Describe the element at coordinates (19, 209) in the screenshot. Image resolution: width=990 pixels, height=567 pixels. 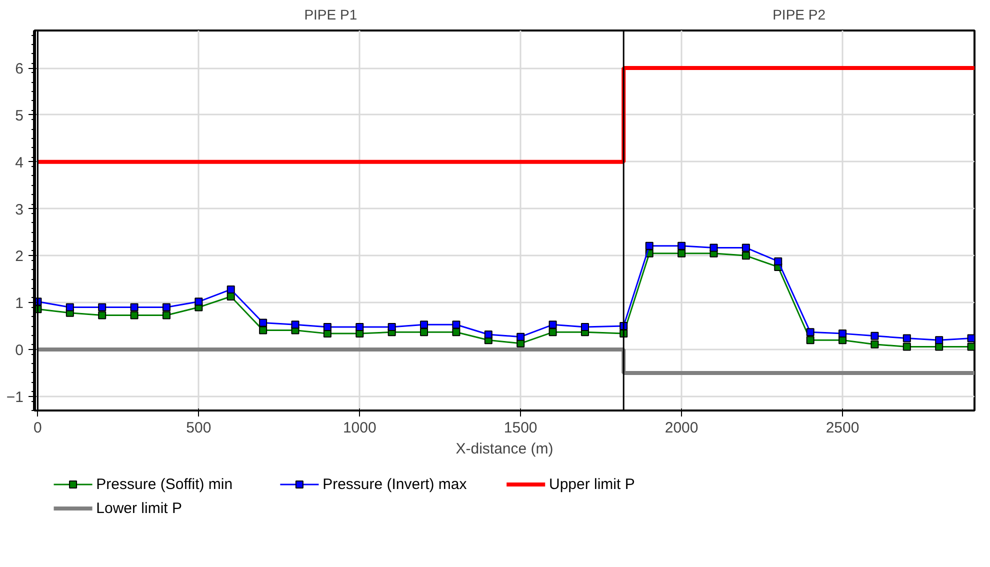
I see `y-tick-label: 3` at that location.